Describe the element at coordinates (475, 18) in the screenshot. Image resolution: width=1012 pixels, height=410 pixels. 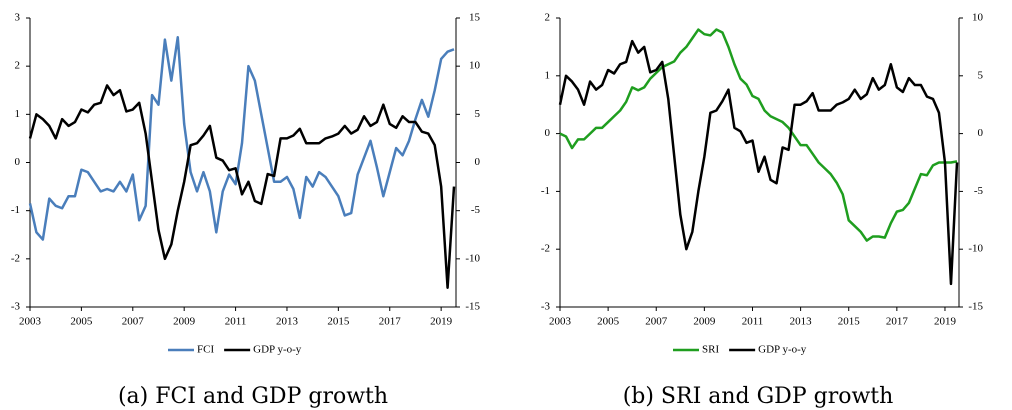
I see `y2-tick-label: 15` at that location.